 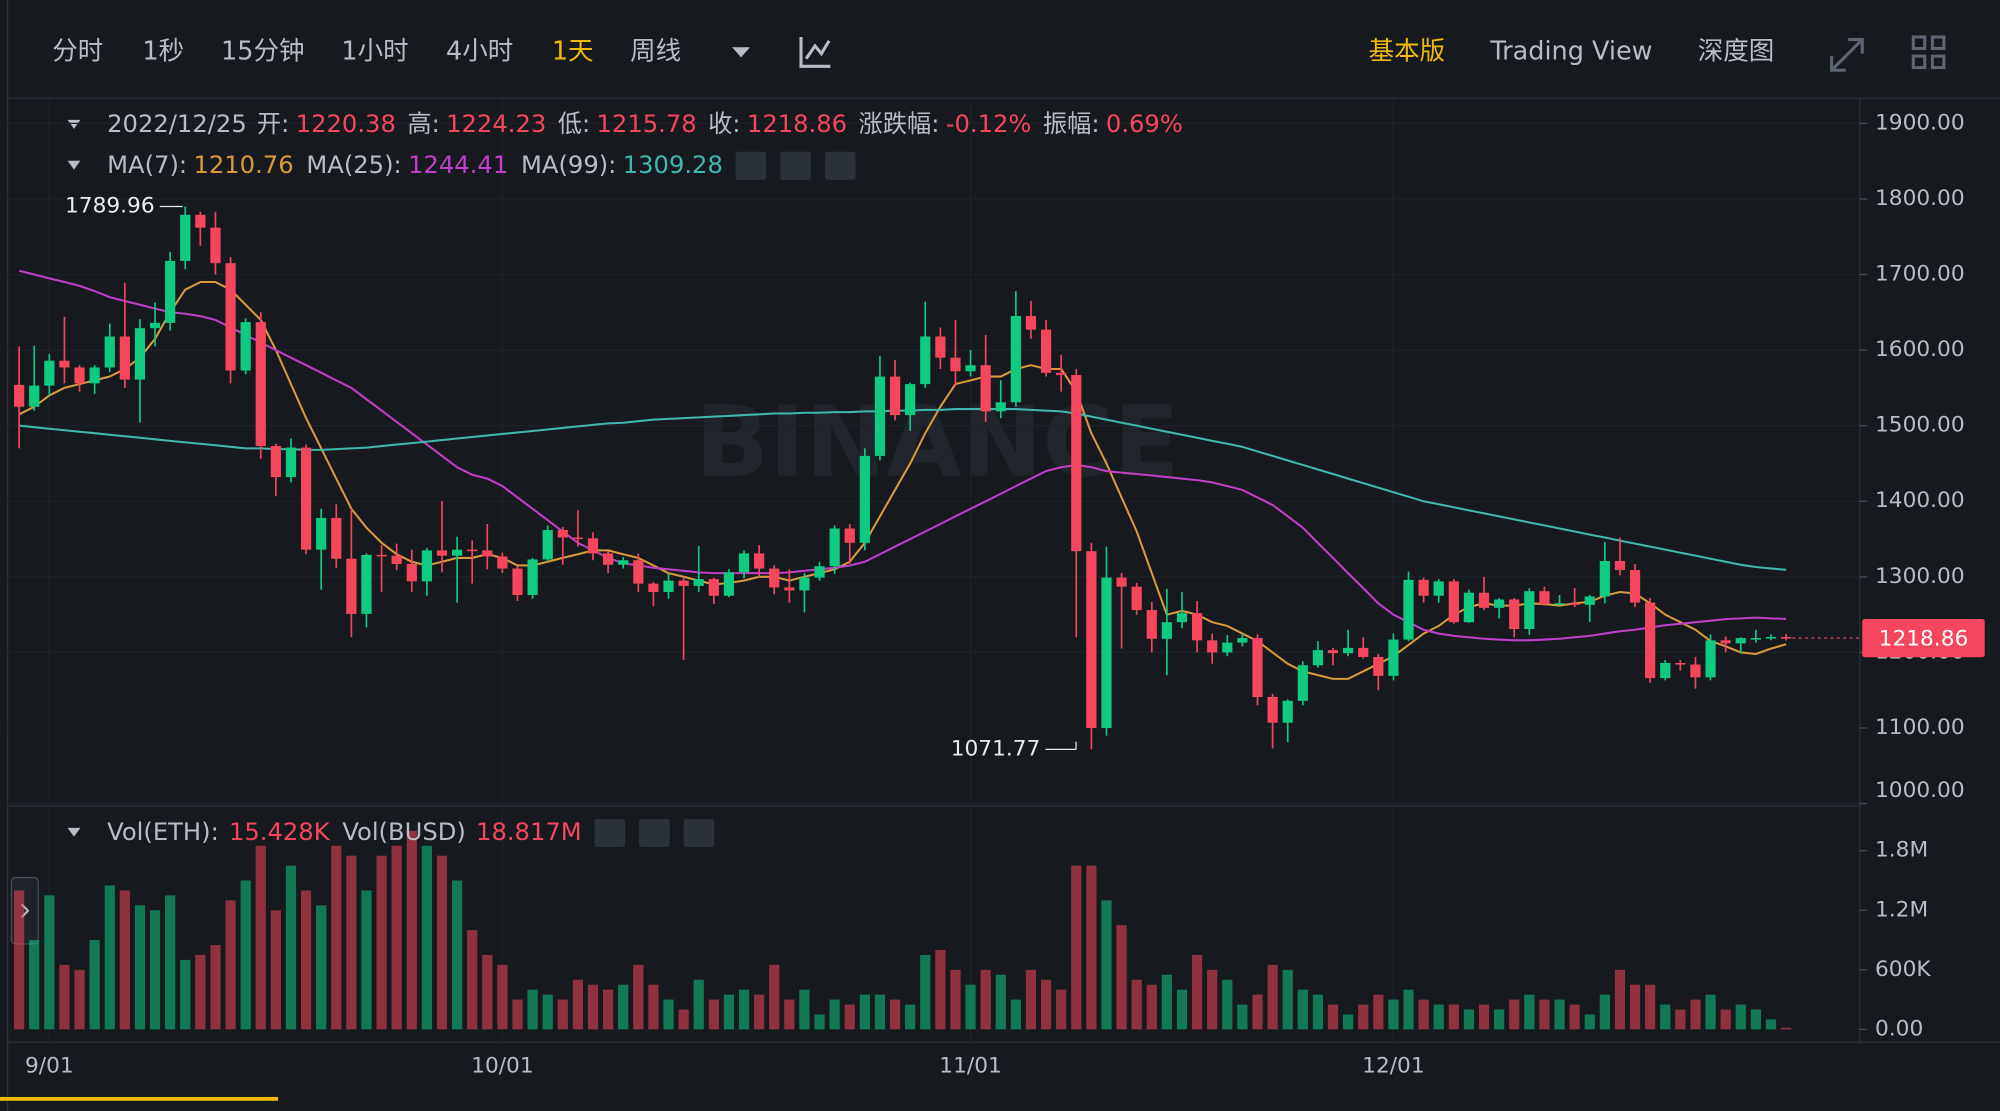 What do you see at coordinates (1920, 500) in the screenshot?
I see `y-tick-label: 1400.00` at bounding box center [1920, 500].